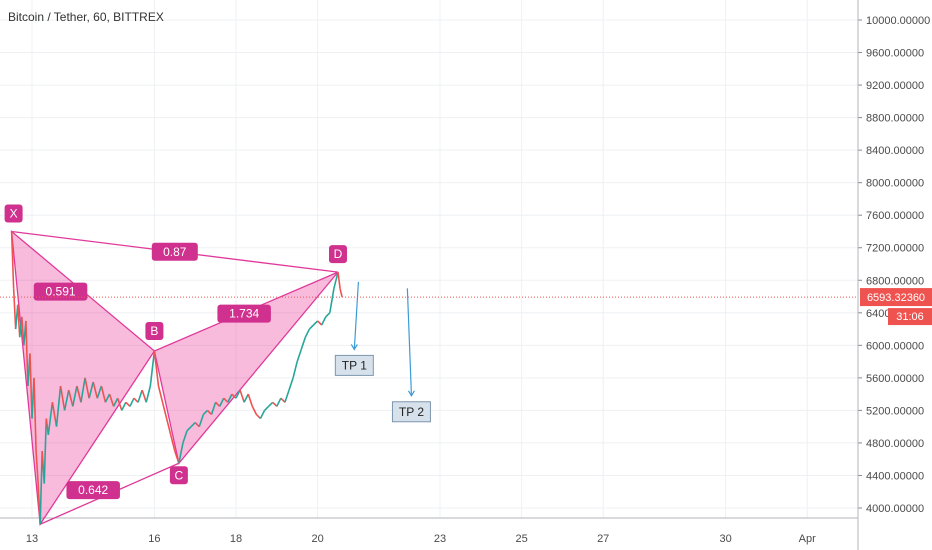  I want to click on x-tick-label: 23, so click(440, 539).